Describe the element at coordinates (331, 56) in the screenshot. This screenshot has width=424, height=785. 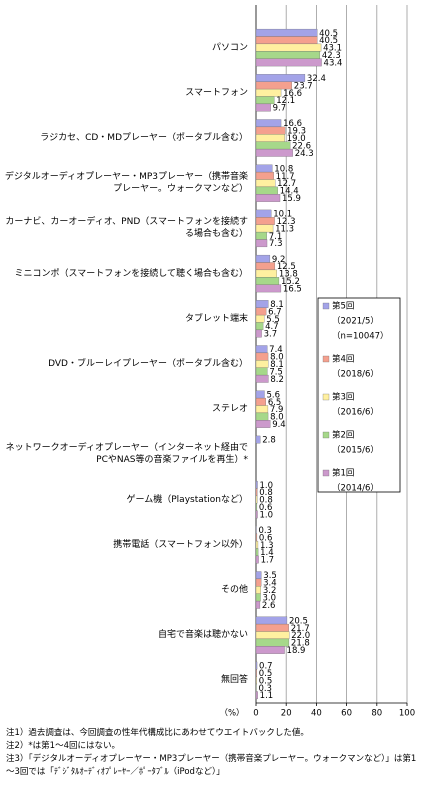
I see `value-label: 42.3` at that location.